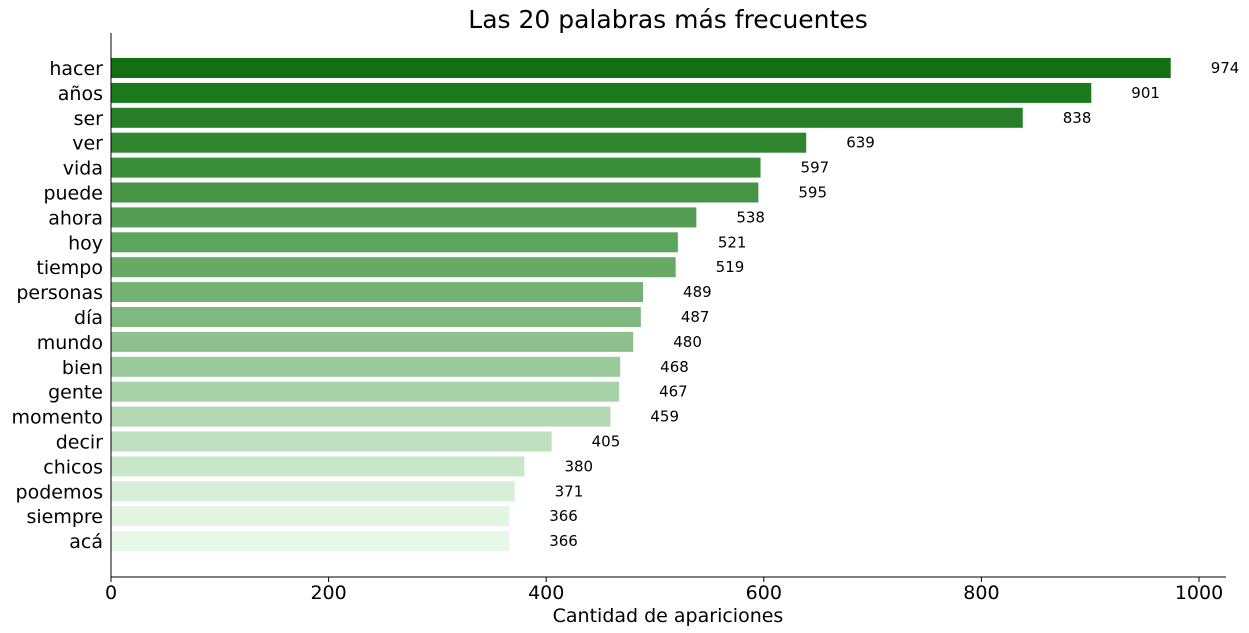 This screenshot has width=1249, height=633. Describe the element at coordinates (750, 217) in the screenshot. I see `value-label-6: 538` at that location.